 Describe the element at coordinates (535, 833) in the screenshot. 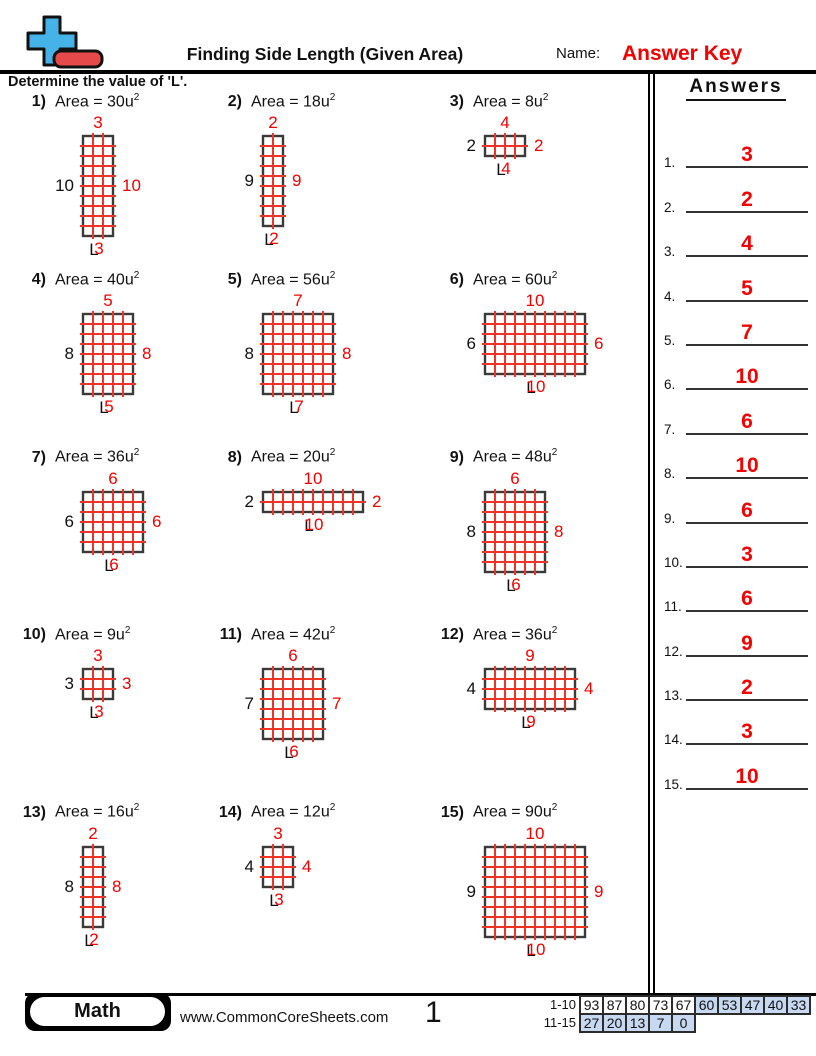

I see `figure-top-label: 10` at that location.